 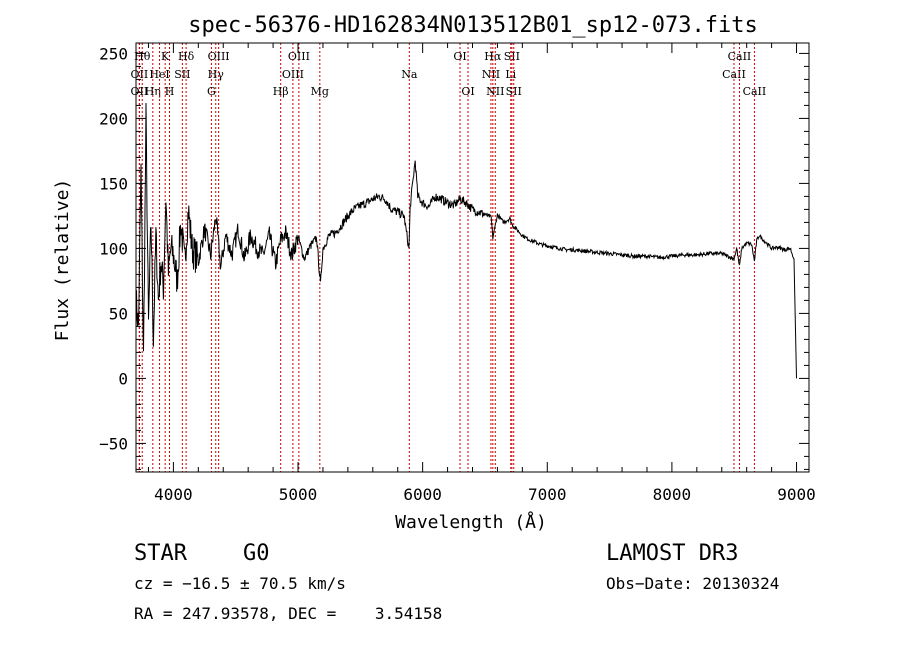 What do you see at coordinates (113, 443) in the screenshot?
I see `y-tick-label: −50` at bounding box center [113, 443].